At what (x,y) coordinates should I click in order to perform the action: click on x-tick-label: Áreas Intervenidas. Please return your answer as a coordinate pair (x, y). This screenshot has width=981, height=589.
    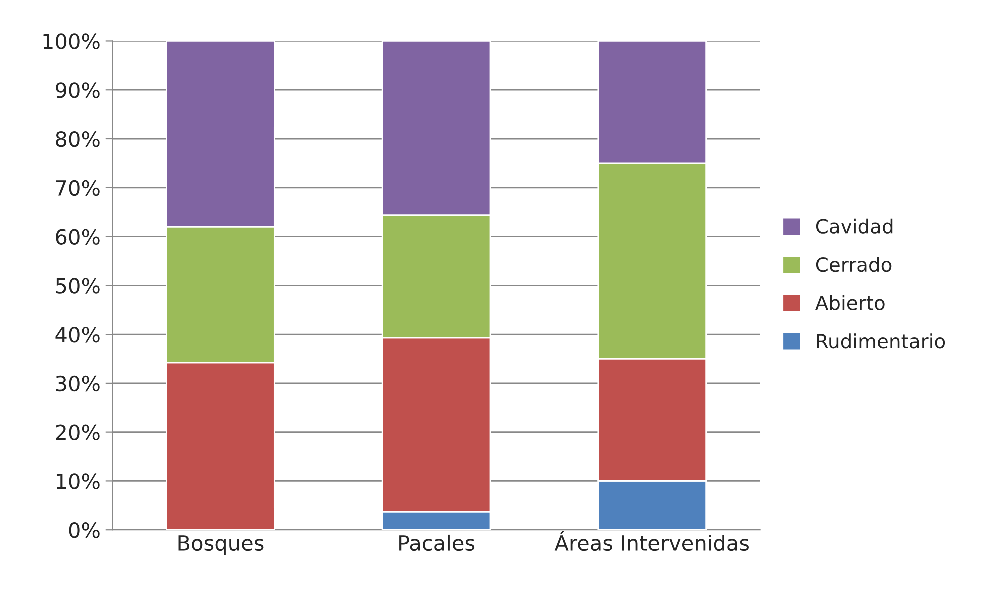
    Looking at the image, I should click on (651, 542).